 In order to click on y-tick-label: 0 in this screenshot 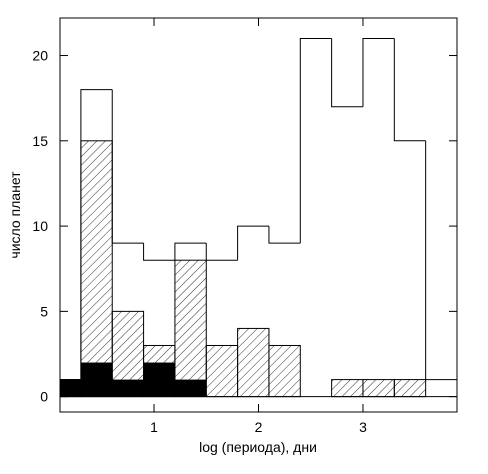, I will do `click(44, 397)`.